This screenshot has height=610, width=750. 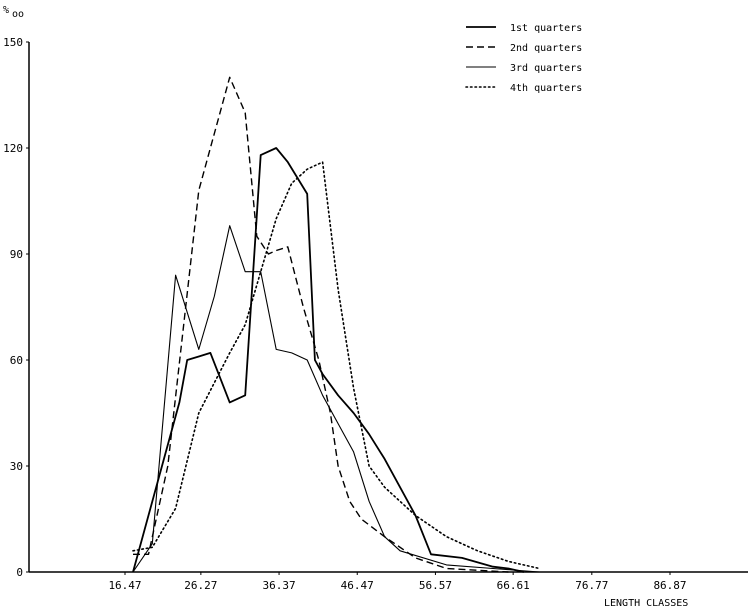 I want to click on y-tick-label: 150, so click(x=13, y=42).